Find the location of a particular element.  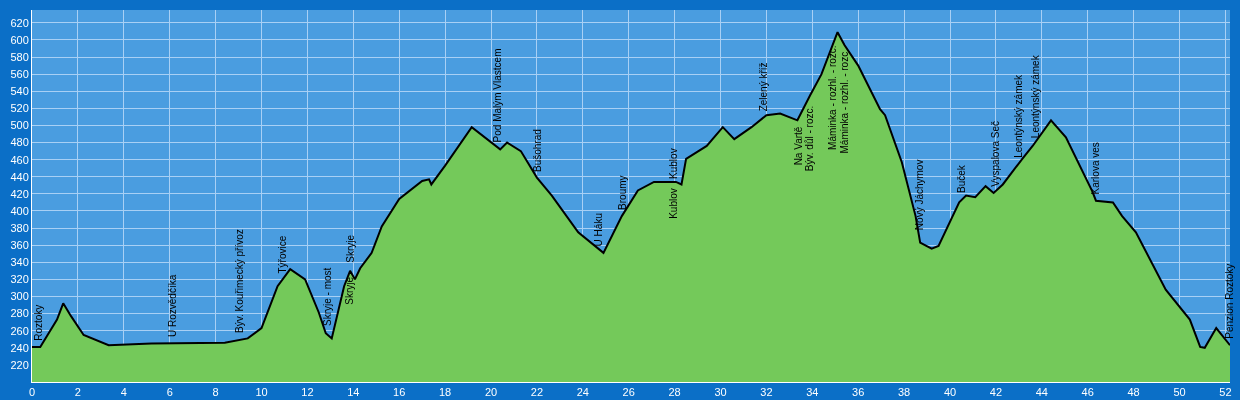

x-tick-label: 36 is located at coordinates (858, 392).